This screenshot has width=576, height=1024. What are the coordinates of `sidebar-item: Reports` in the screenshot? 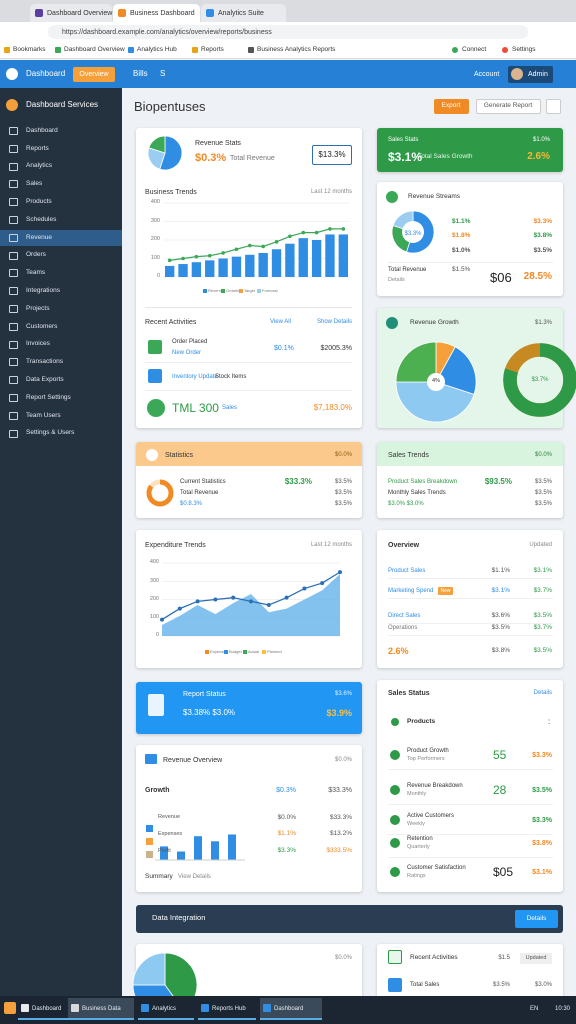 It's located at (37, 148).